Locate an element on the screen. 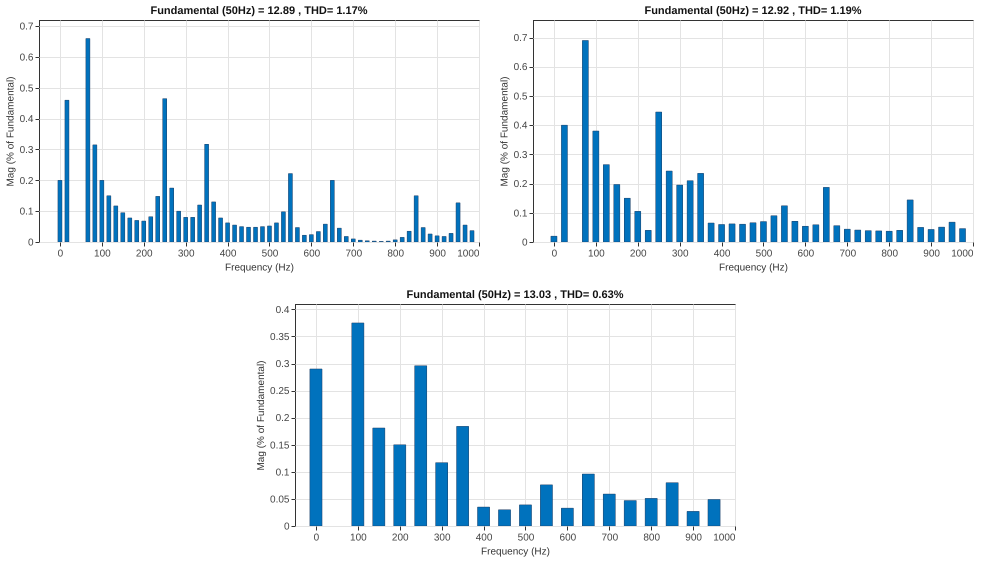  y-tick-label: 0.1 is located at coordinates (27, 212).